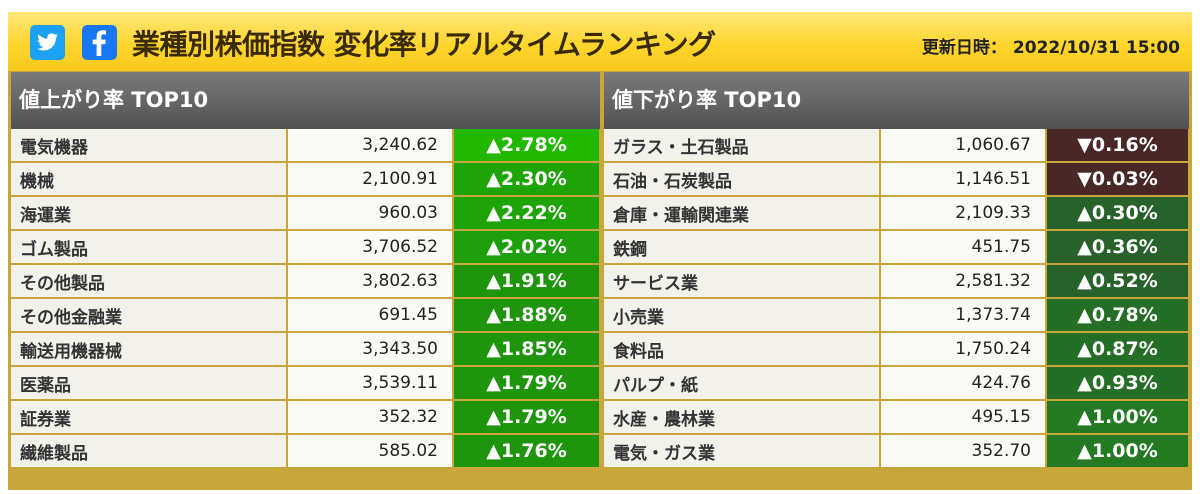  What do you see at coordinates (371, 384) in the screenshot?
I see `index-value: 3,539.11` at bounding box center [371, 384].